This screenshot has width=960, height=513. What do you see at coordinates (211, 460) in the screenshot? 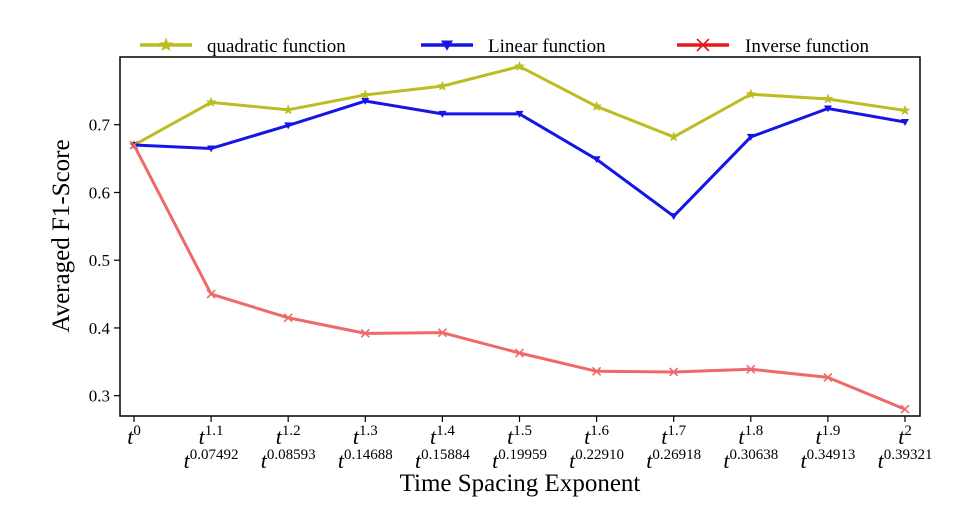
I see `x-tick-sublabel: t0.07492` at bounding box center [211, 460].